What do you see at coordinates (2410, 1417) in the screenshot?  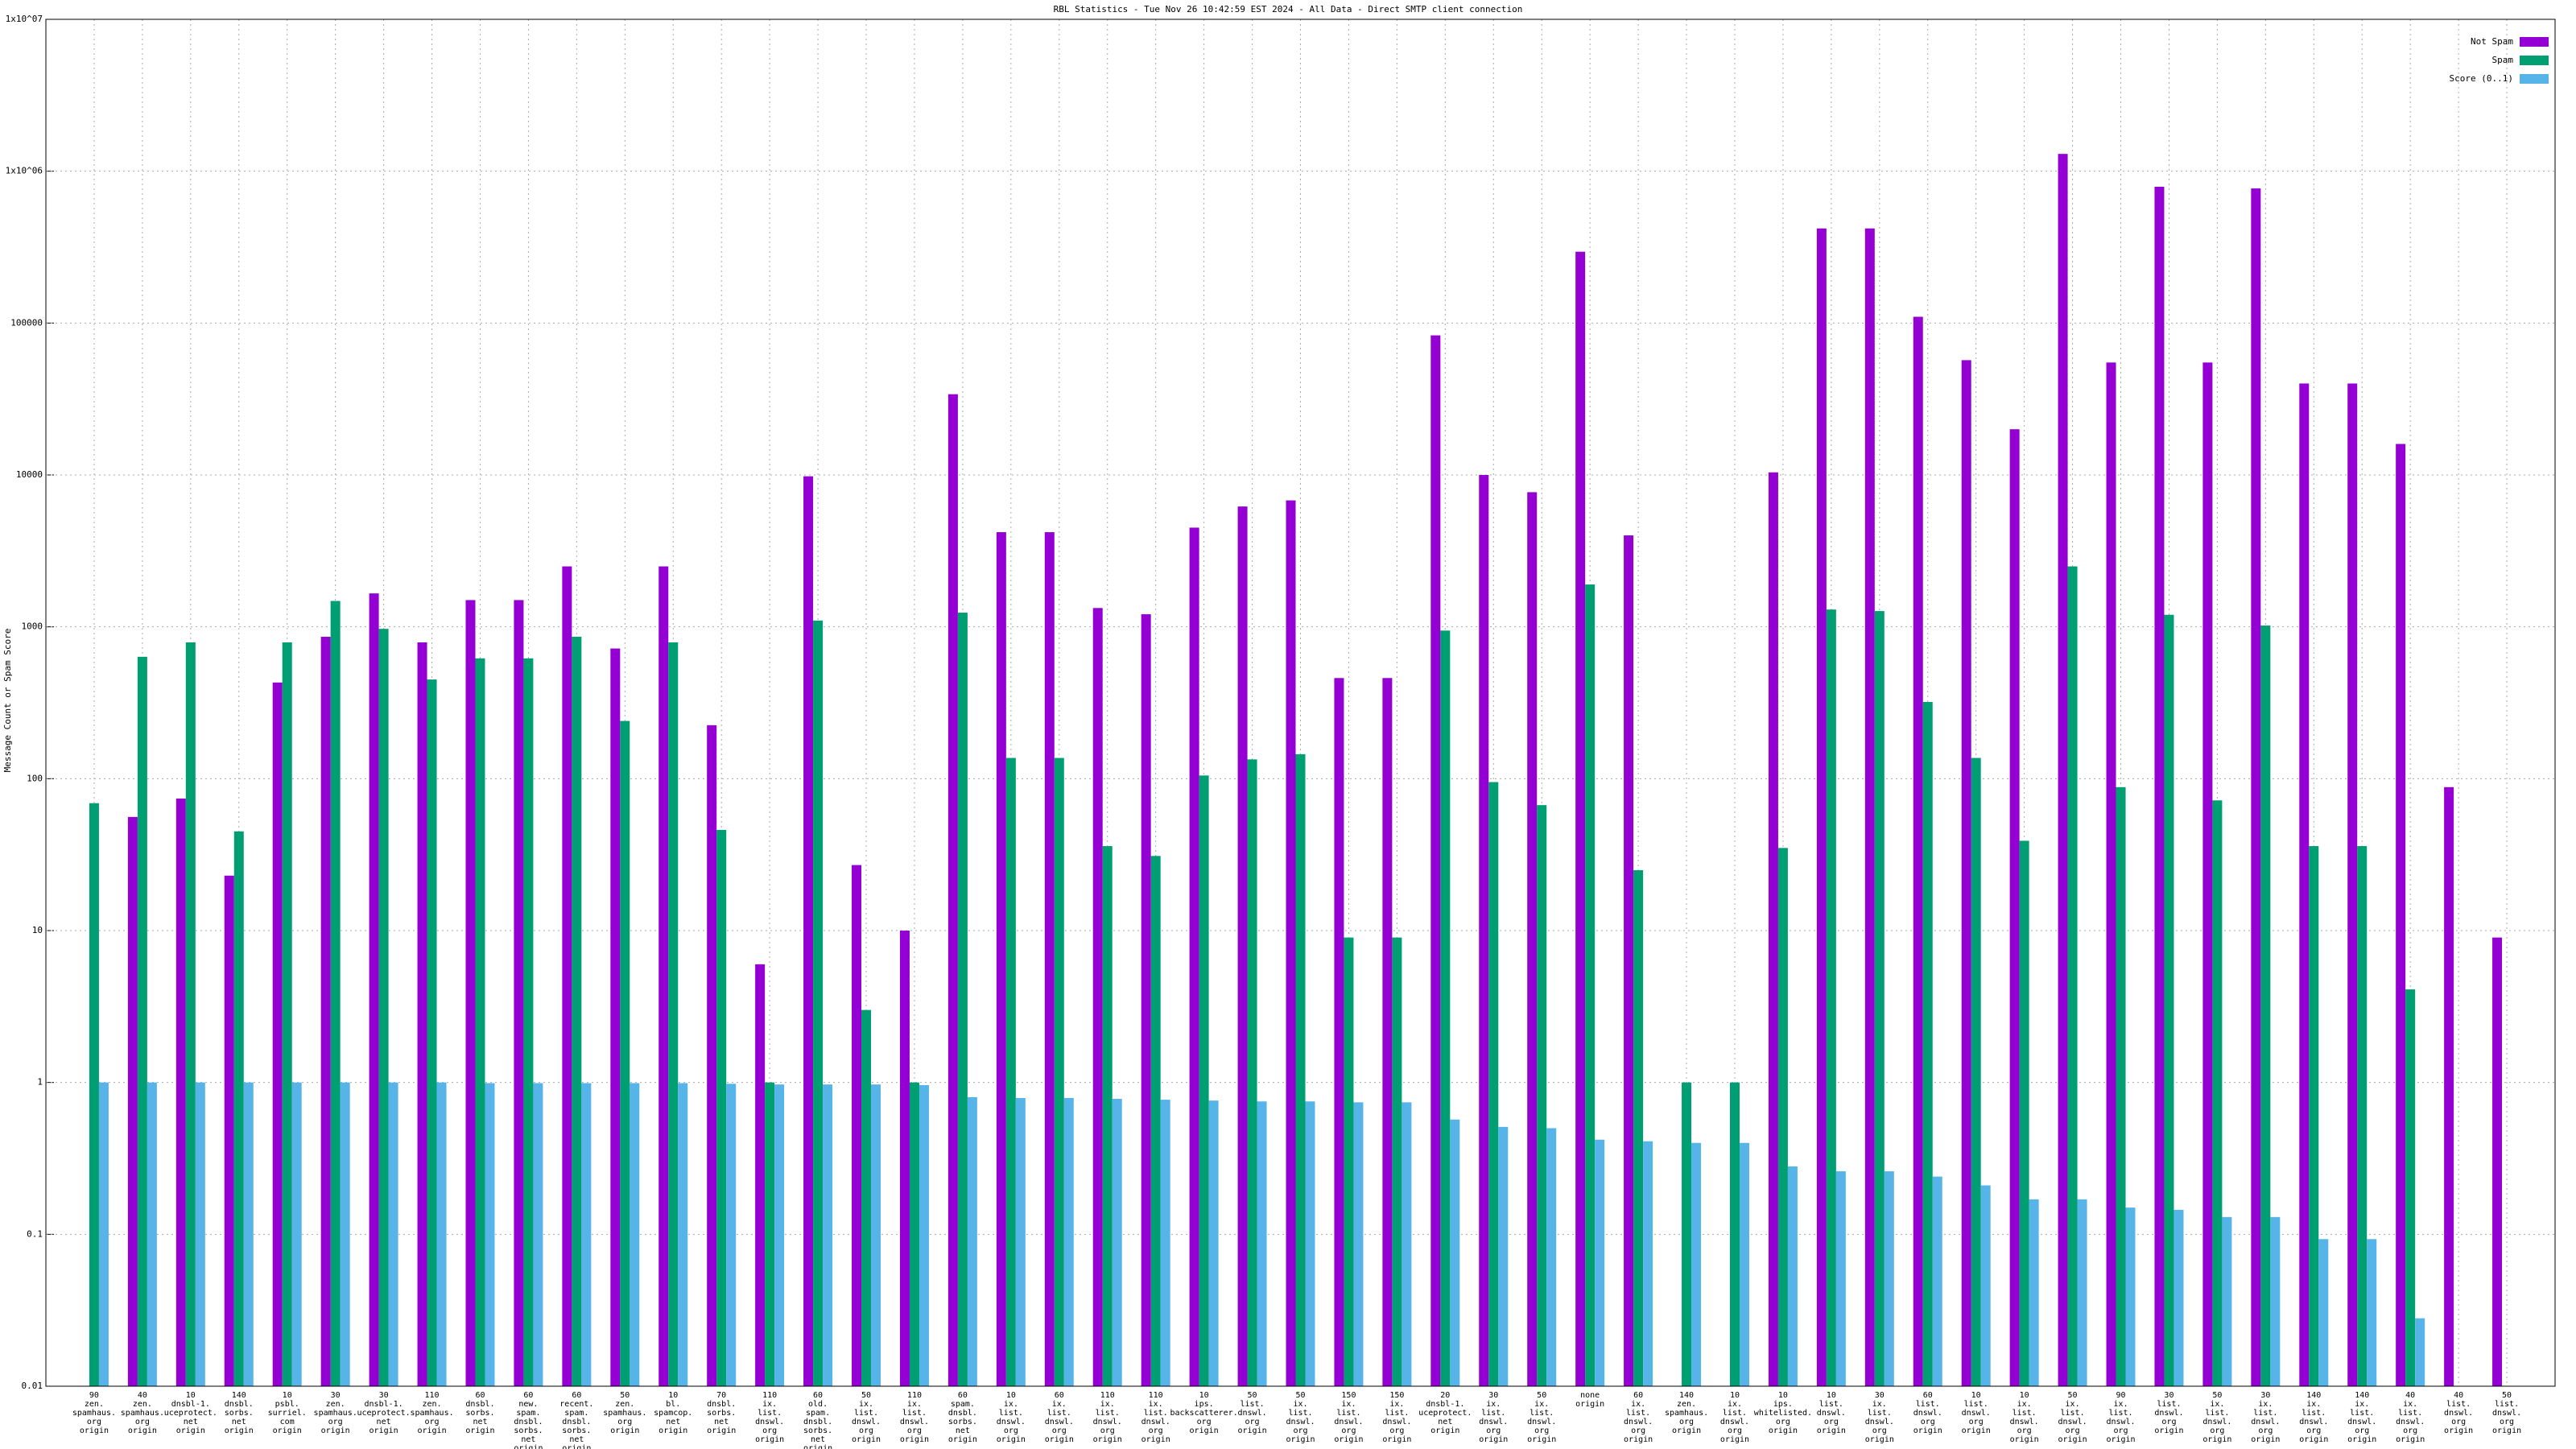 I see `x-tick-label: 40 ix. list. dnswl. org origin` at bounding box center [2410, 1417].